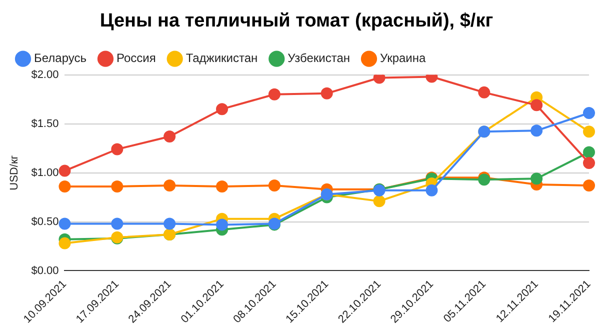 This screenshot has width=603, height=331. I want to click on y-tick-label: $1.50, so click(45, 124).